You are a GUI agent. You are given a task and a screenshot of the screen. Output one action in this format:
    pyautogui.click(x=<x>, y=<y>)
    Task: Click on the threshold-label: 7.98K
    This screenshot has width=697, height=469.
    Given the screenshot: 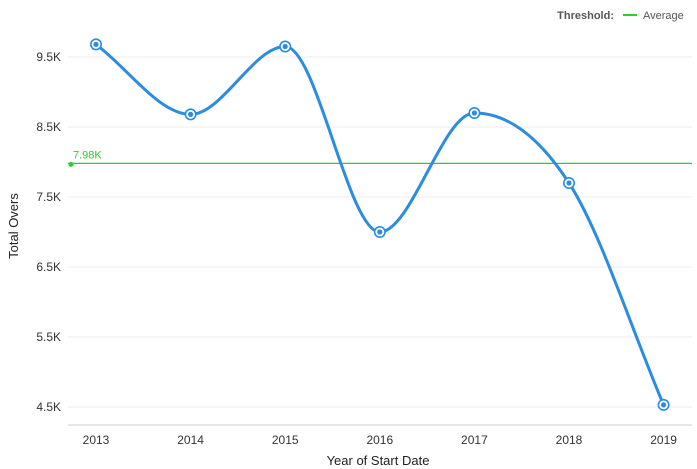 What is the action you would take?
    pyautogui.click(x=87, y=155)
    